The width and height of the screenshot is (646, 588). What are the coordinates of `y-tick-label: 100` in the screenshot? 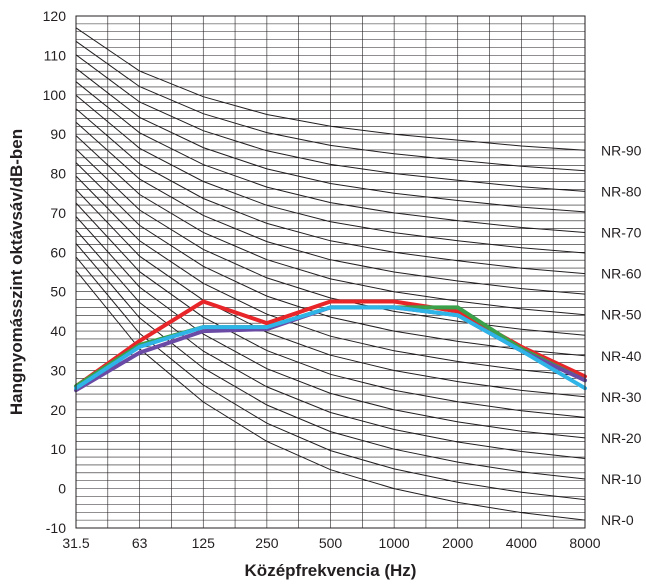 It's located at (55, 95).